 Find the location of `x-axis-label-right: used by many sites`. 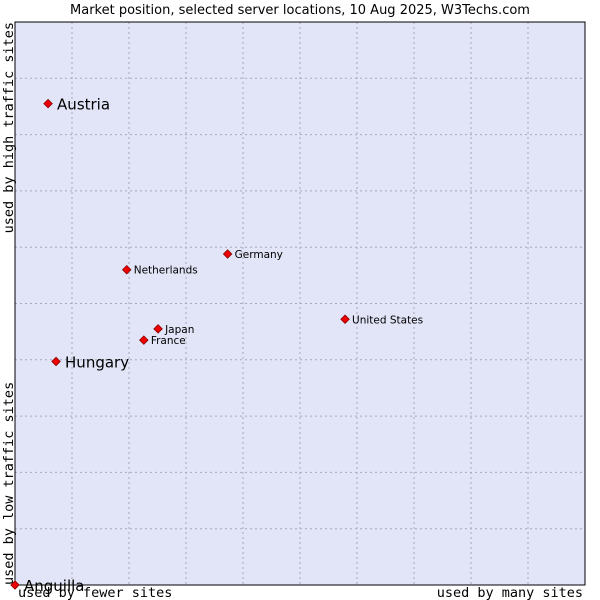

x-axis-label-right: used by many sites is located at coordinates (510, 592).